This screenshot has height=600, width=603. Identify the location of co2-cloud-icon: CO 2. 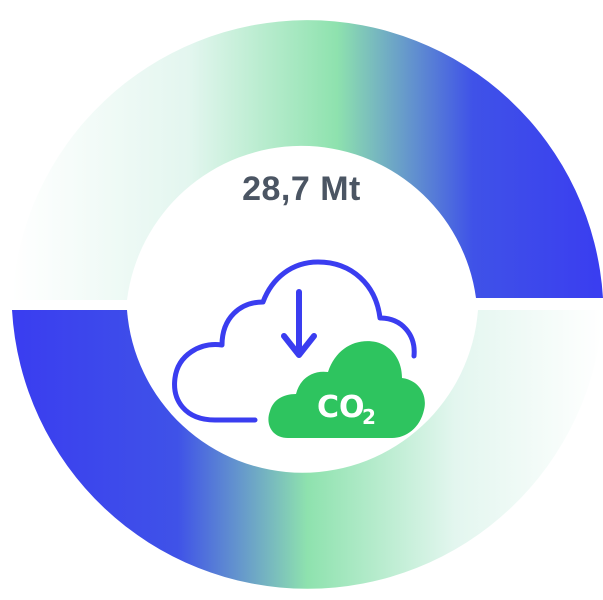
(346, 389).